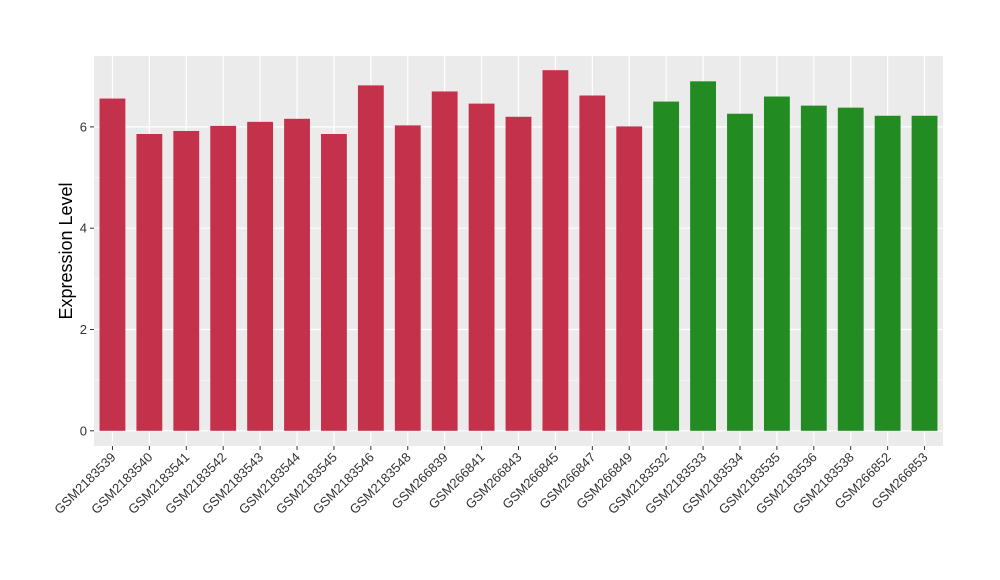 The height and width of the screenshot is (580, 1000). Describe the element at coordinates (83, 430) in the screenshot. I see `y-tick-label: 0` at that location.